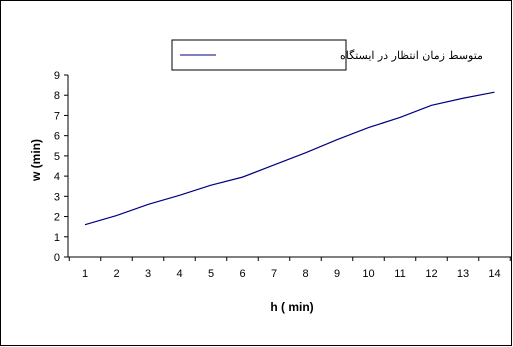 The height and width of the screenshot is (347, 513). Describe the element at coordinates (327, 55) in the screenshot. I see `legend: متوسط زمان انتظار در ایستگاه` at that location.